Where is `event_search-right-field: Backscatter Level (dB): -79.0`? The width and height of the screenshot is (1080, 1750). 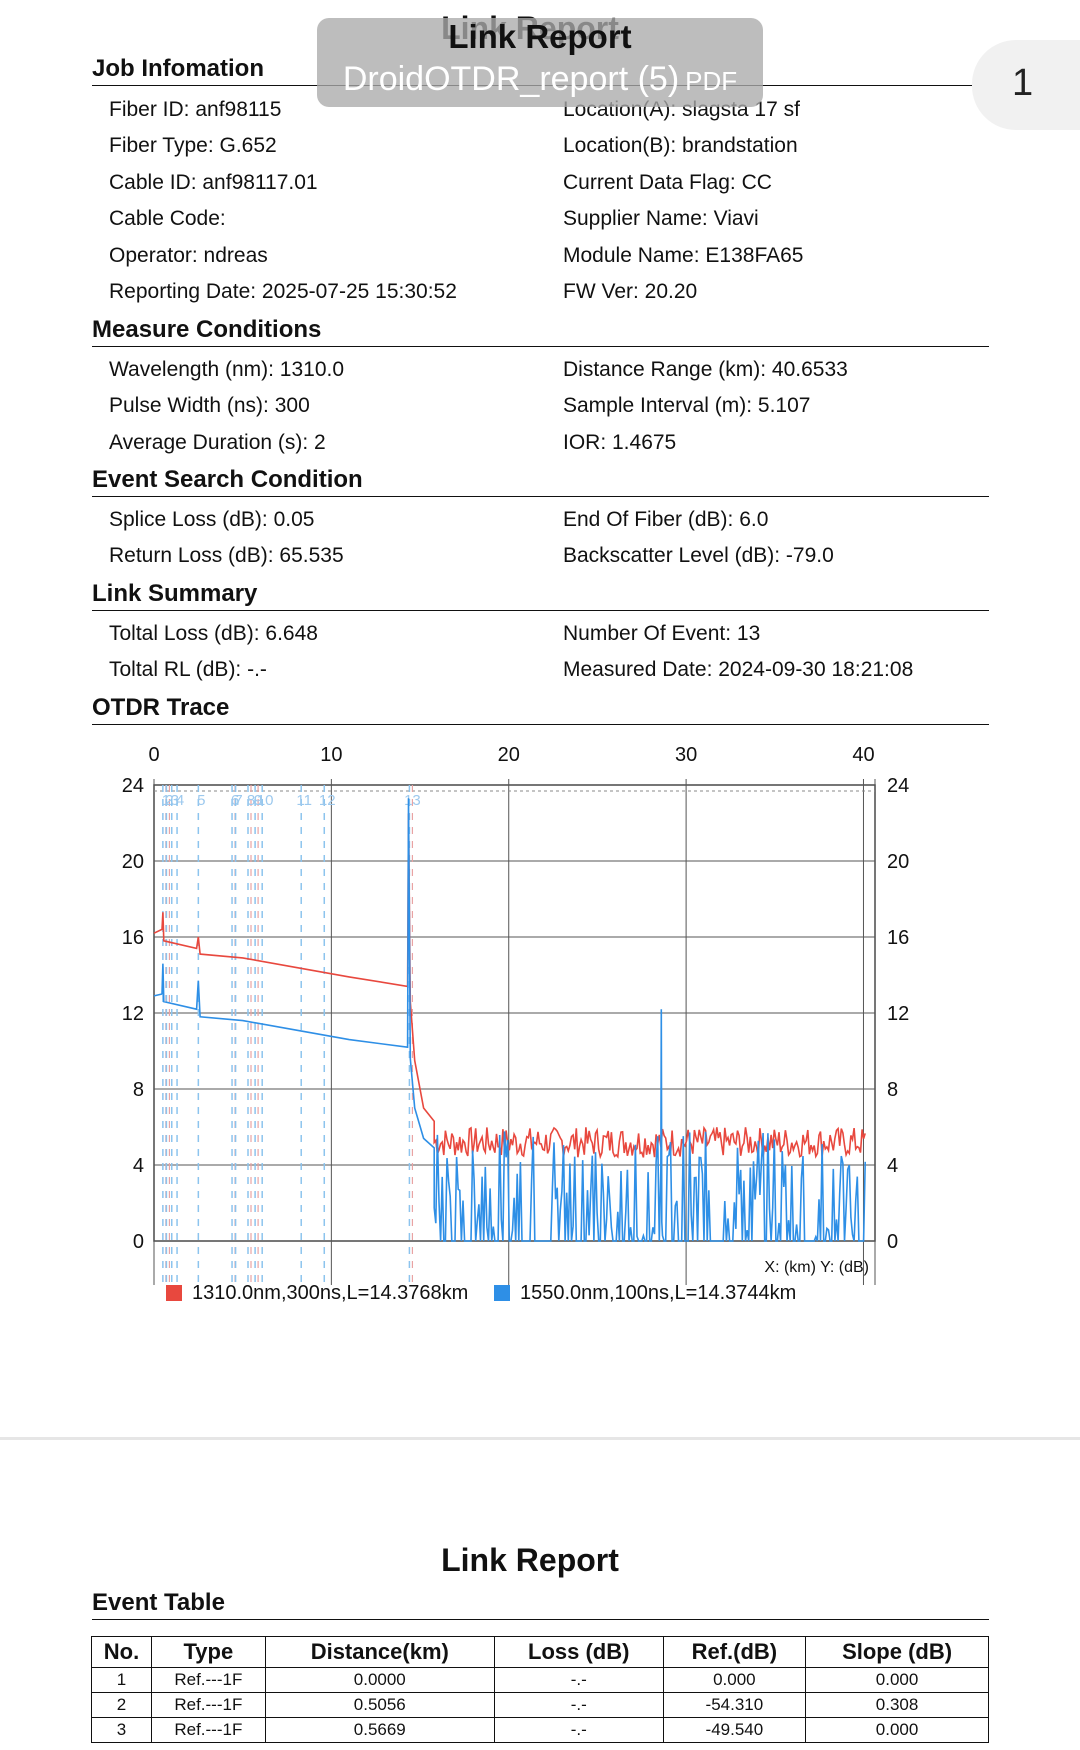 event_search-right-field: Backscatter Level (dB): -79.0 is located at coordinates (698, 556).